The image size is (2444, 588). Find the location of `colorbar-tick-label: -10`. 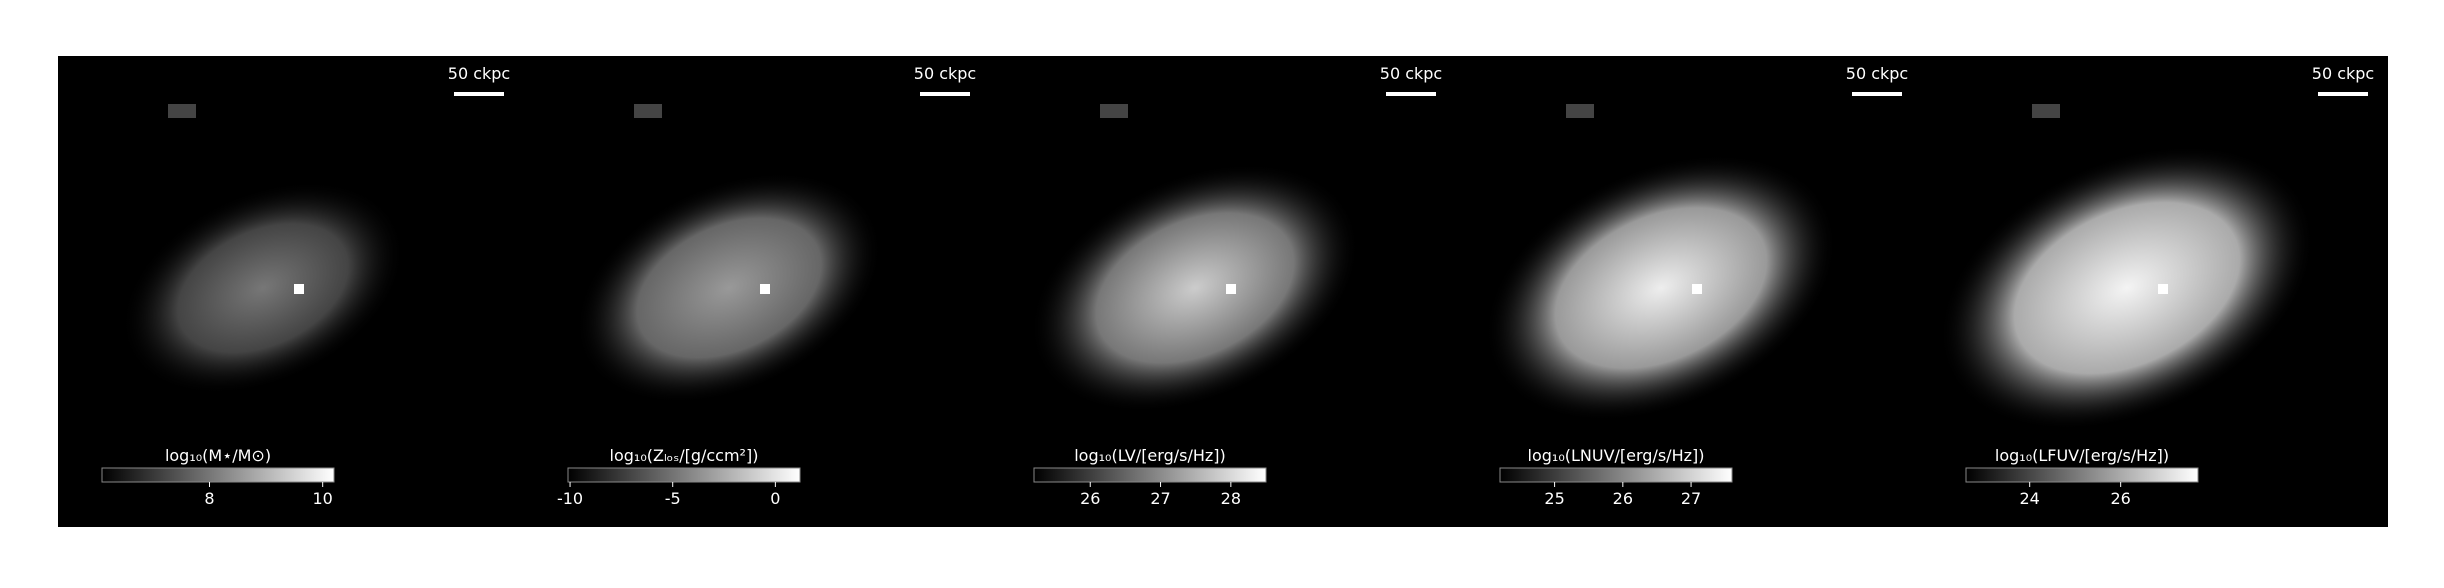

colorbar-tick-label: -10 is located at coordinates (570, 498).